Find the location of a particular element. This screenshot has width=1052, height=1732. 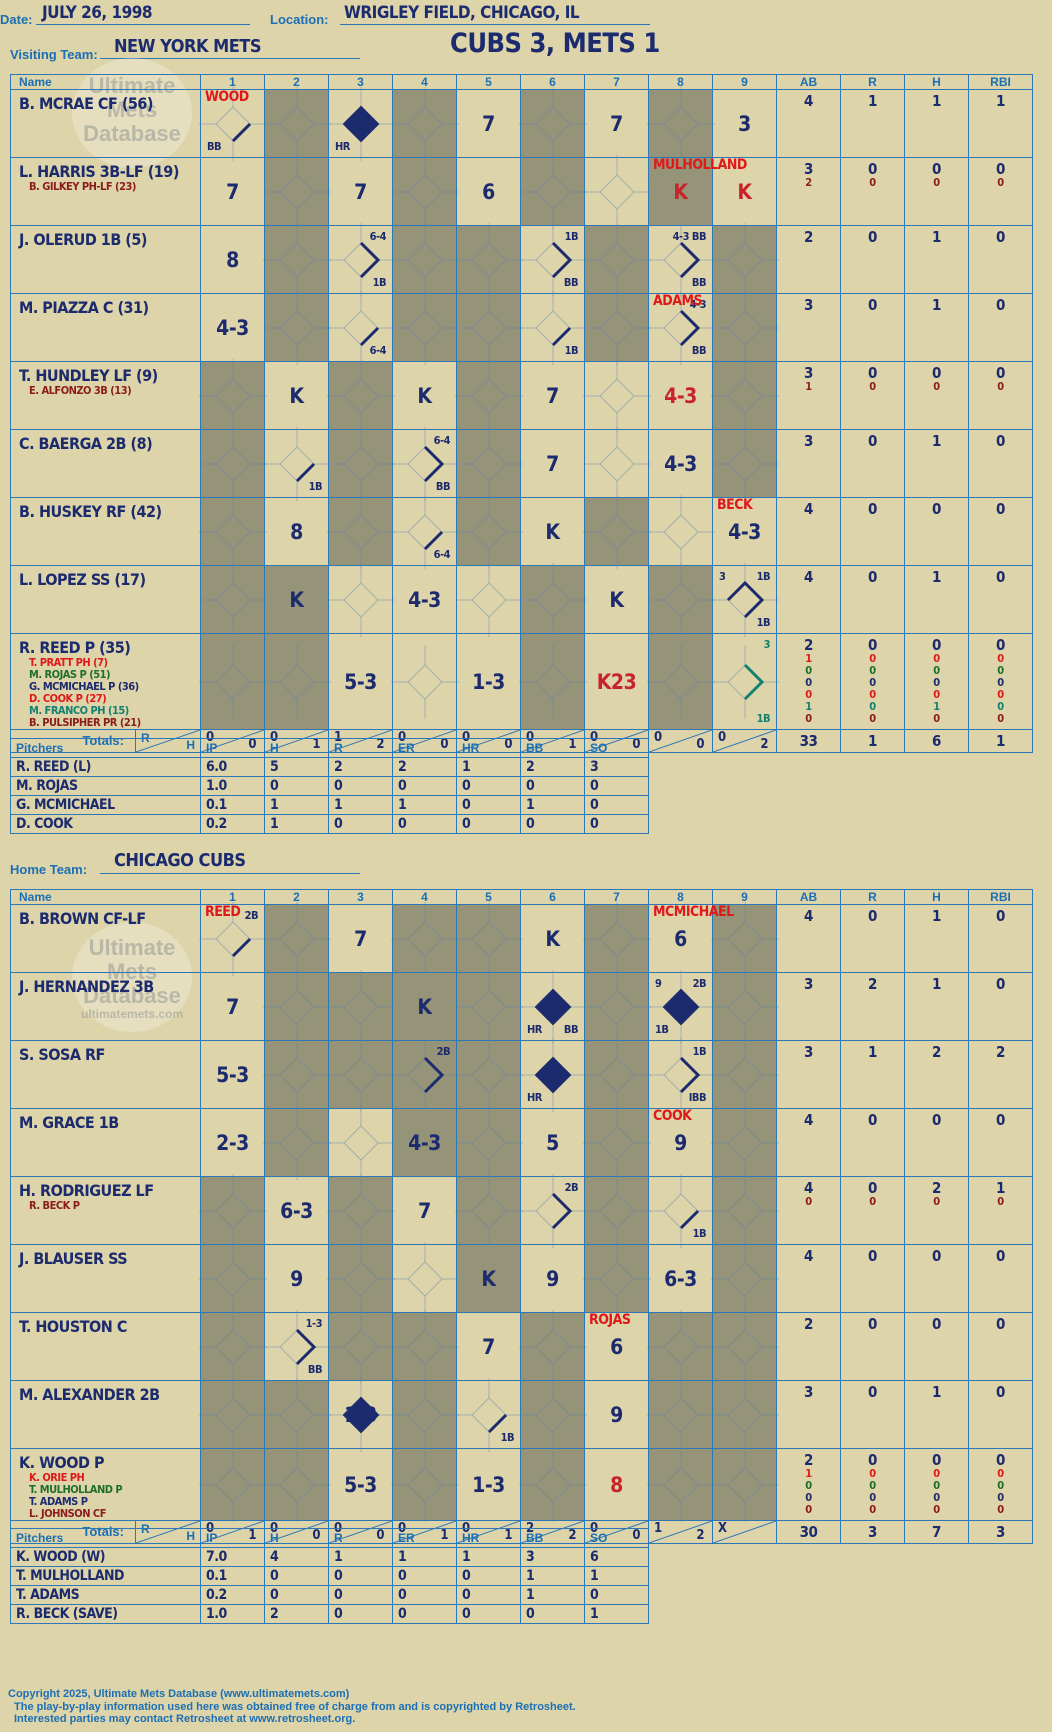

play-result: 1-3 is located at coordinates (488, 681).